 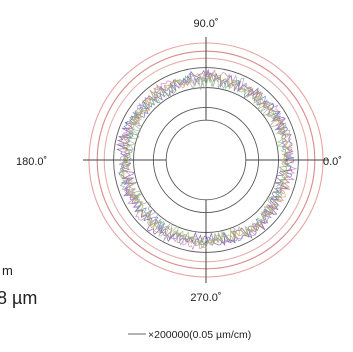 I want to click on scale-label: ×200000(0.05 µm/cm), so click(x=199, y=335).